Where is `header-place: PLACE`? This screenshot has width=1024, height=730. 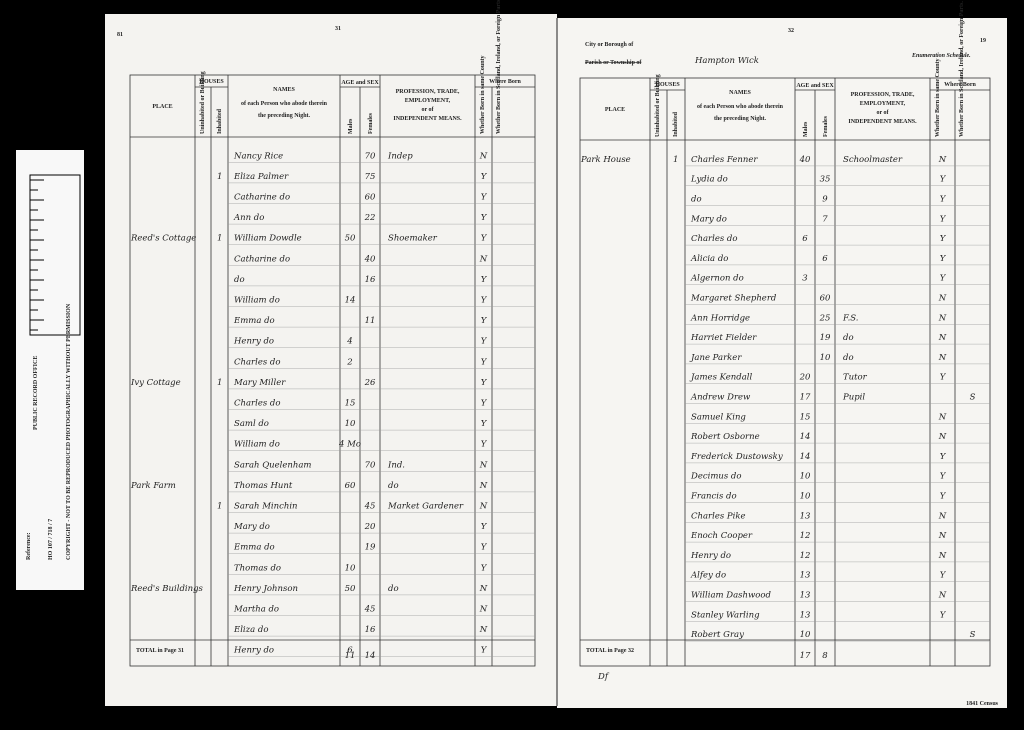
header-place: PLACE is located at coordinates (162, 107).